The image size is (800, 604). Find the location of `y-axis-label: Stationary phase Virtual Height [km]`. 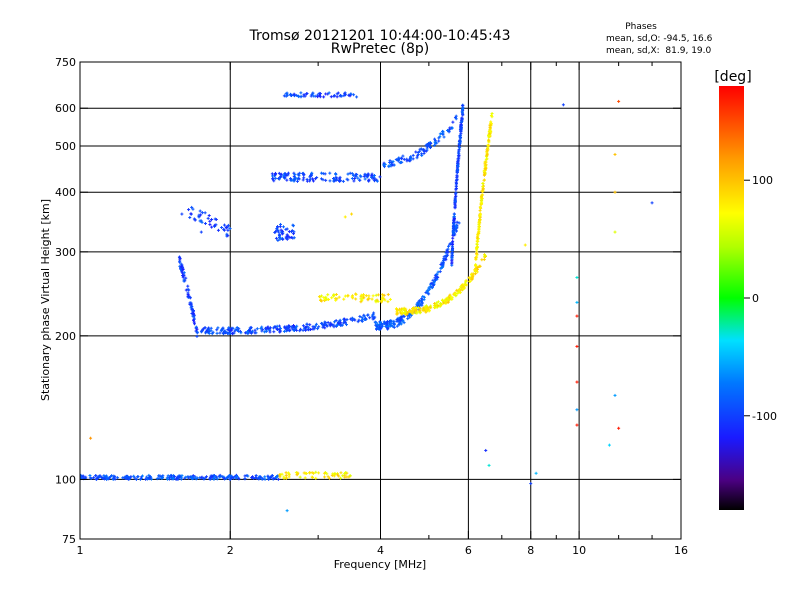

y-axis-label: Stationary phase Virtual Height [km] is located at coordinates (45, 300).